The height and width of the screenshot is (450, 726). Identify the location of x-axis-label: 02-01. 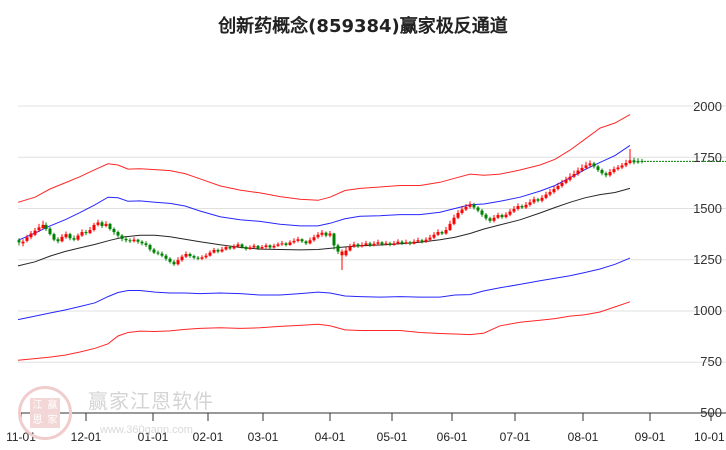
(208, 437).